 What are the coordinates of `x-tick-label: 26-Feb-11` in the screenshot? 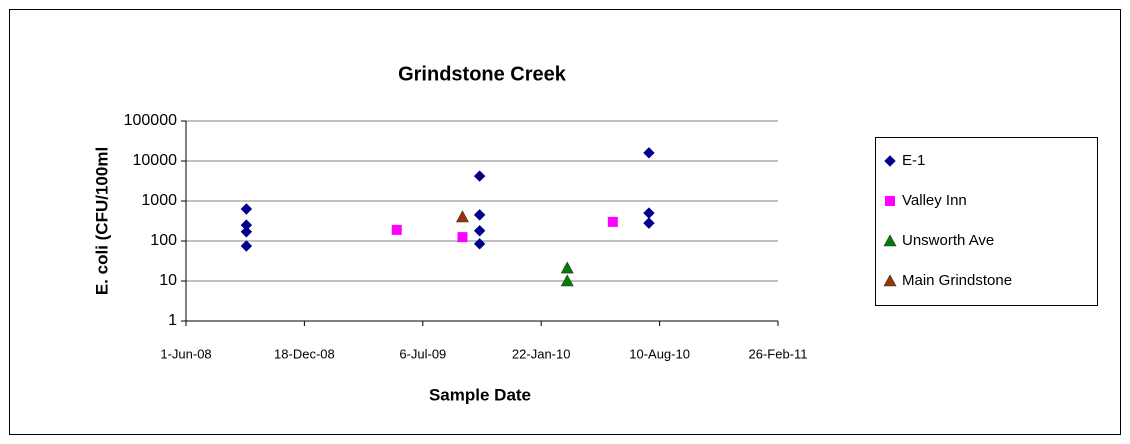 It's located at (777, 353).